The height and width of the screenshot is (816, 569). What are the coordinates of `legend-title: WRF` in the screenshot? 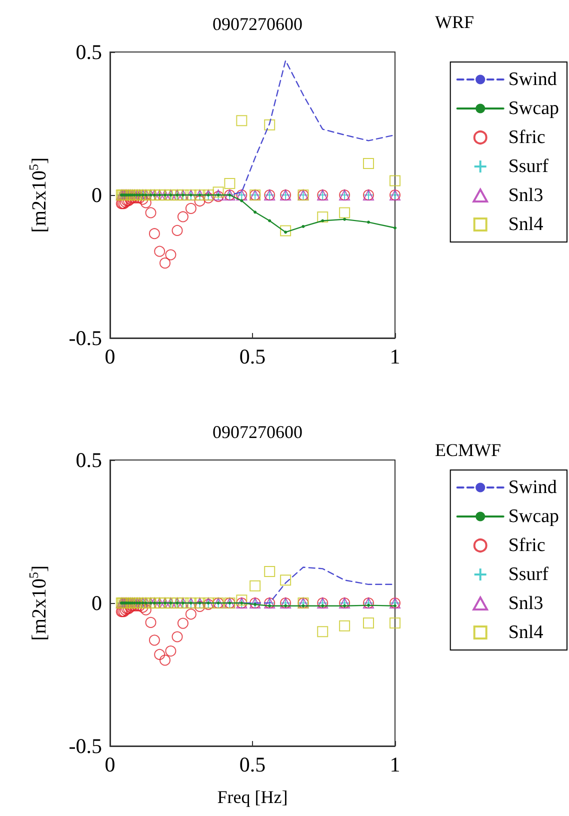 It's located at (454, 22).